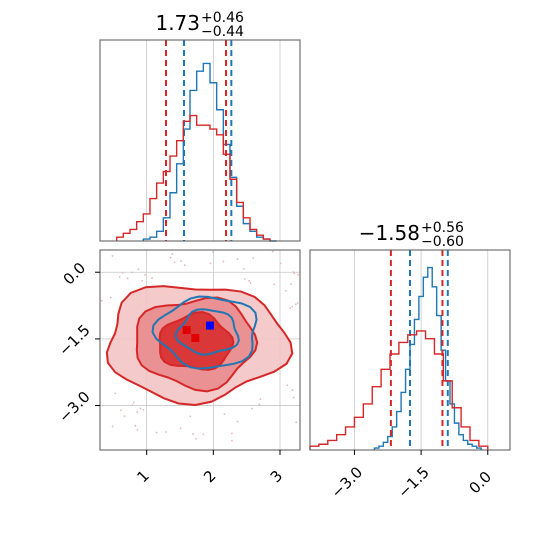 The image size is (550, 550). I want to click on hist-y-title-plus: +0.56, so click(442, 228).